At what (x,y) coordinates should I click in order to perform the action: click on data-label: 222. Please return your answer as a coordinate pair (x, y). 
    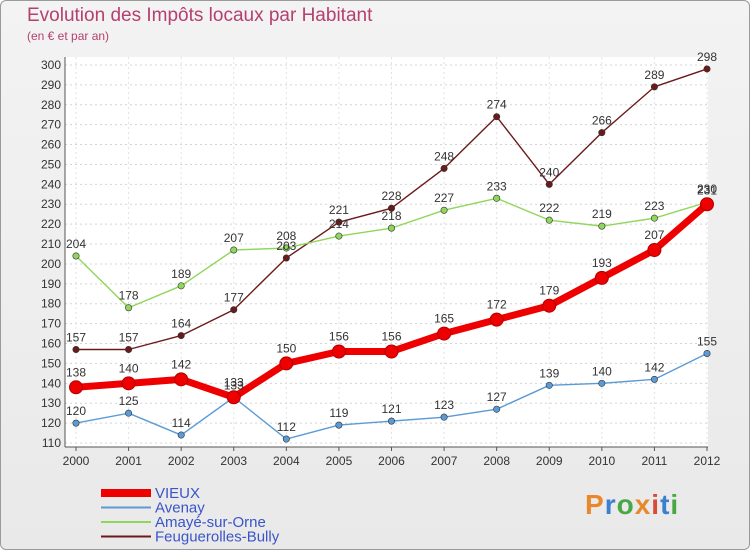
    Looking at the image, I should click on (549, 208).